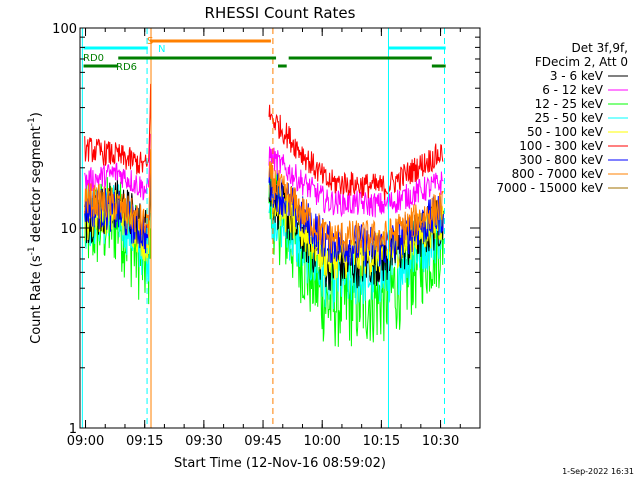 This screenshot has width=640, height=480. I want to click on legend-label-8: 7000 - 15000 keV, so click(549, 188).